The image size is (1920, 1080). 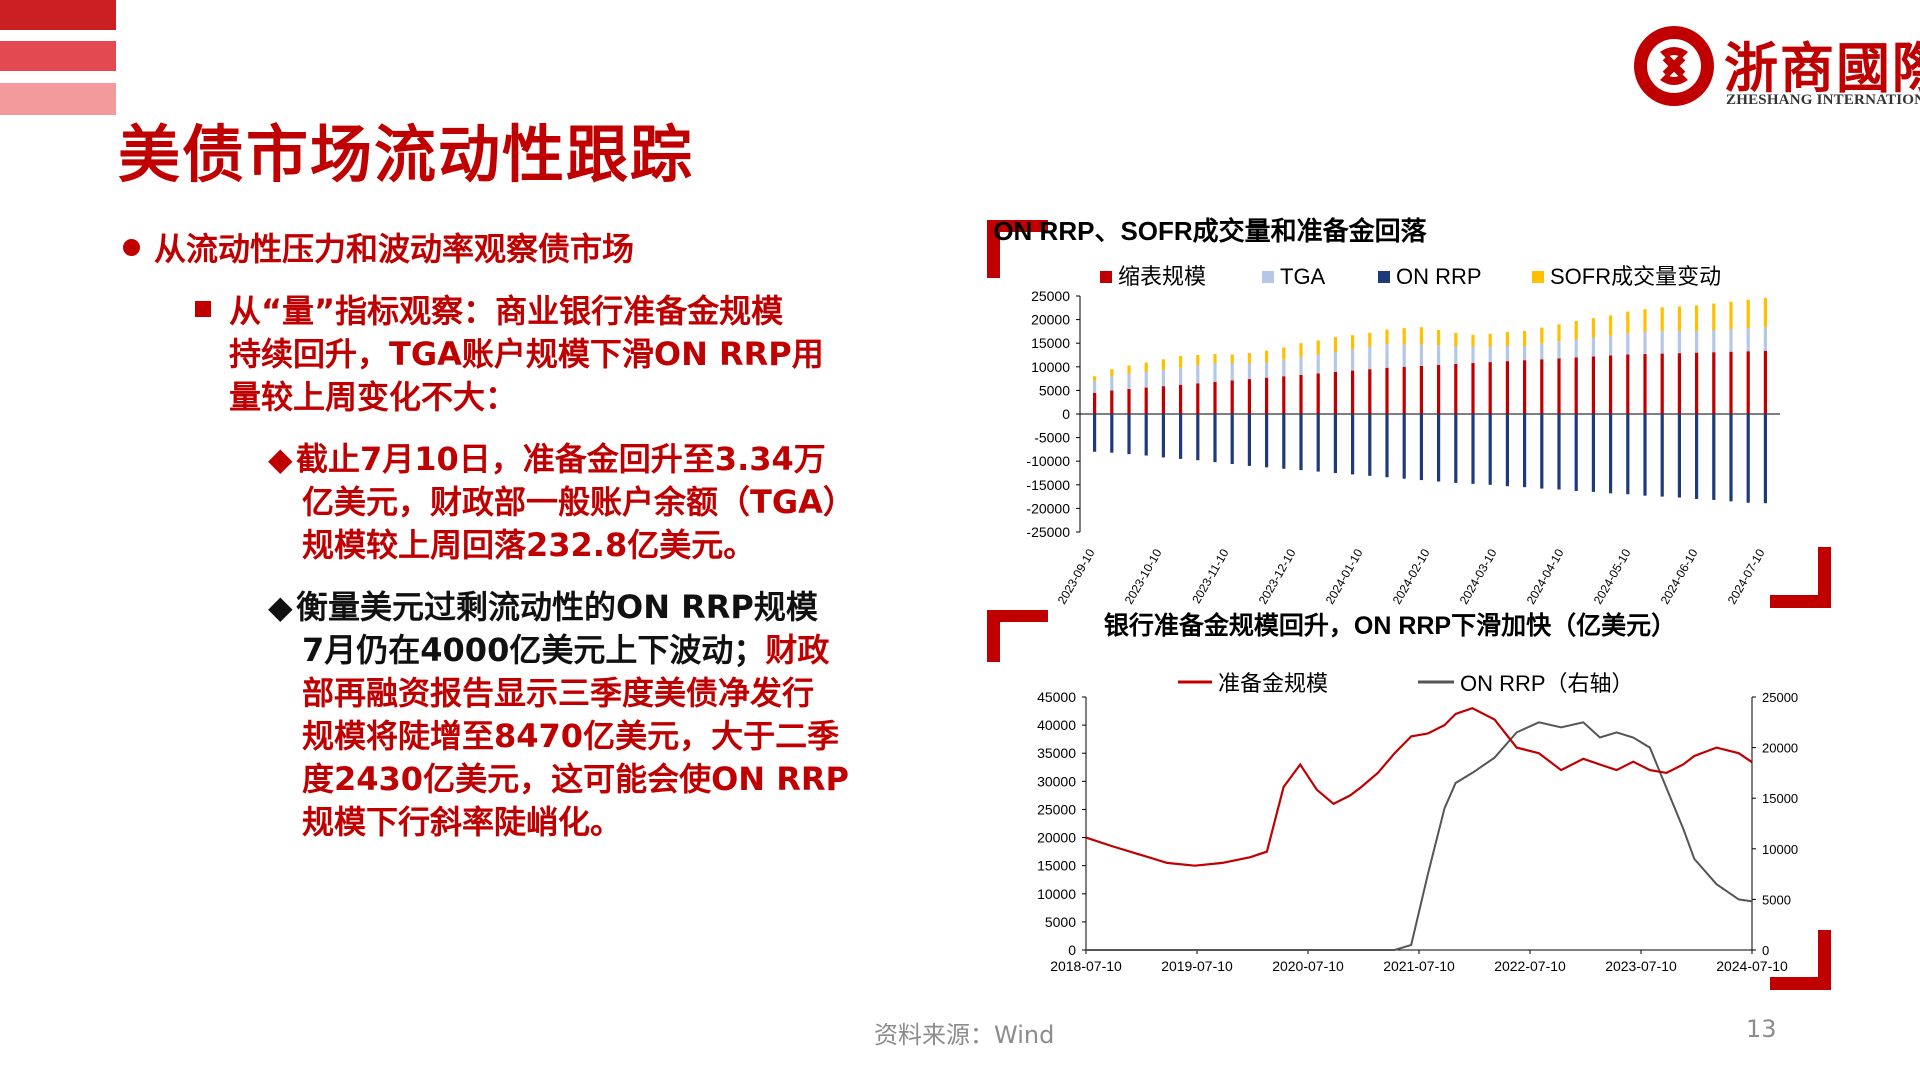 What do you see at coordinates (1050, 343) in the screenshot?
I see `chart1-y-tick-label: 15000` at bounding box center [1050, 343].